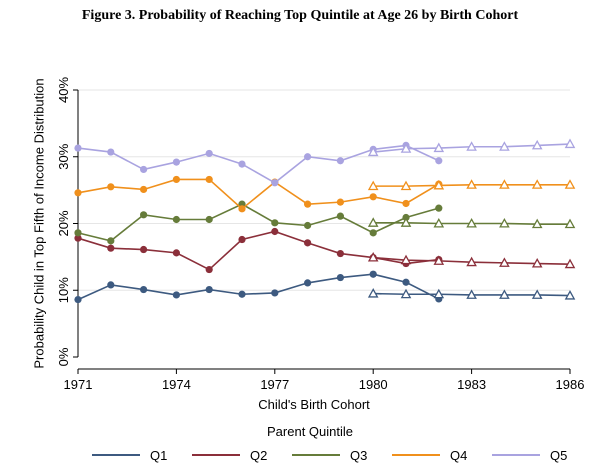 The width and height of the screenshot is (600, 471). Describe the element at coordinates (314, 404) in the screenshot. I see `x-axis-label: Child's Birth Cohort` at that location.